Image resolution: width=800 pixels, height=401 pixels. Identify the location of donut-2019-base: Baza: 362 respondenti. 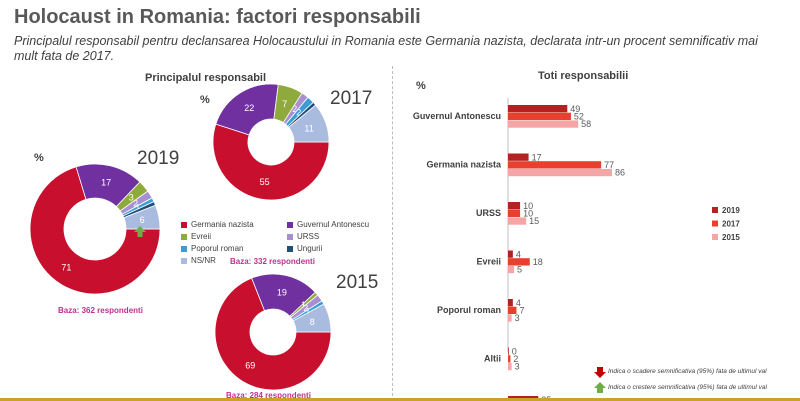
(100, 310).